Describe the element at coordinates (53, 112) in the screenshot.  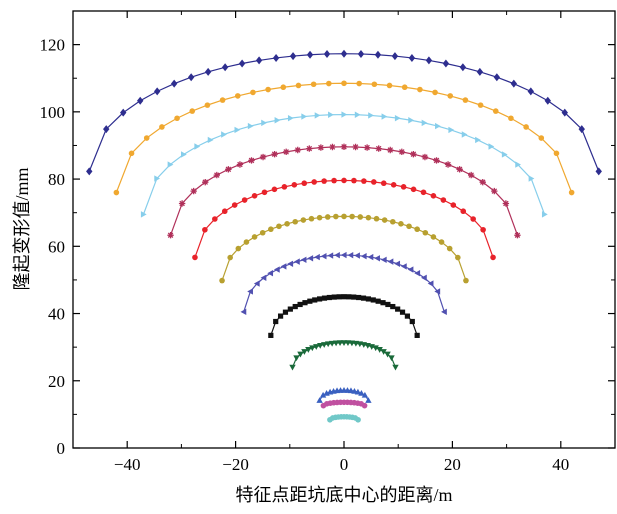
I see `y-tick-label: 100` at that location.